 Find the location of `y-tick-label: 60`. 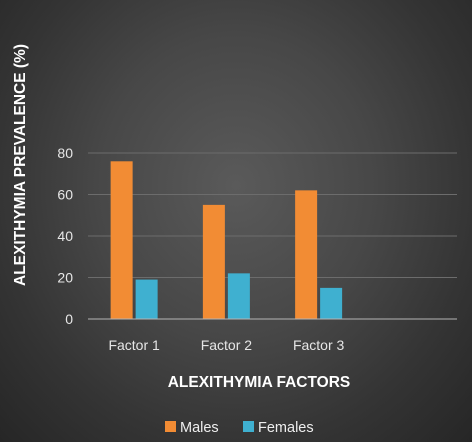

y-tick-label: 60 is located at coordinates (65, 195).